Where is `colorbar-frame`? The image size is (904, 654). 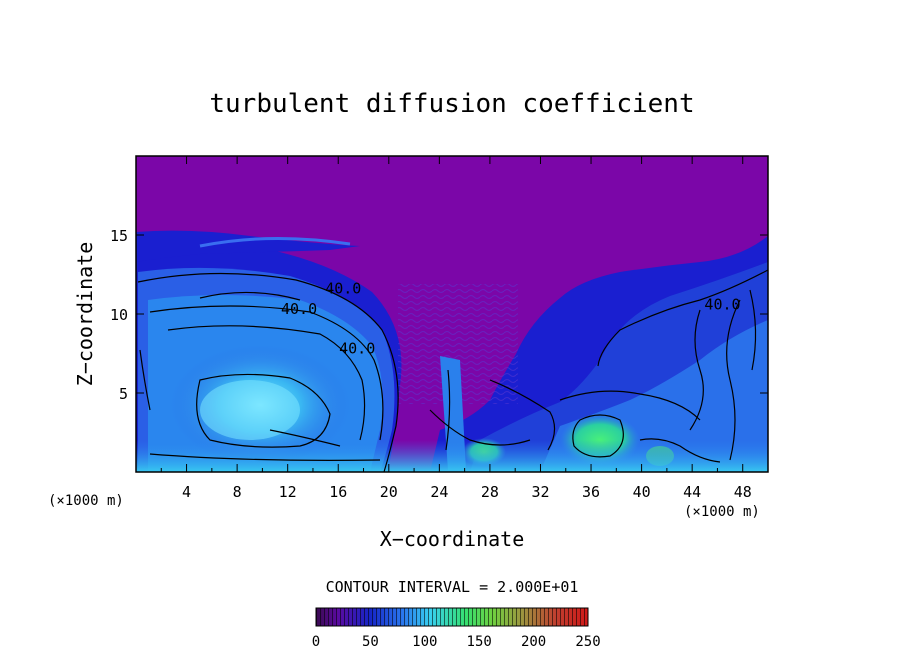
colorbar-frame is located at coordinates (452, 617).